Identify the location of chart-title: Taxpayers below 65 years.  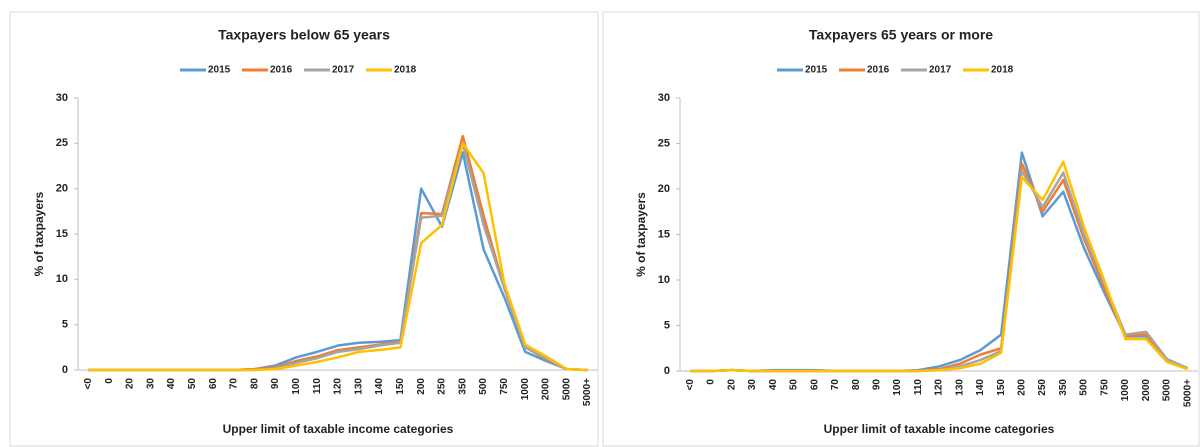
(304, 35).